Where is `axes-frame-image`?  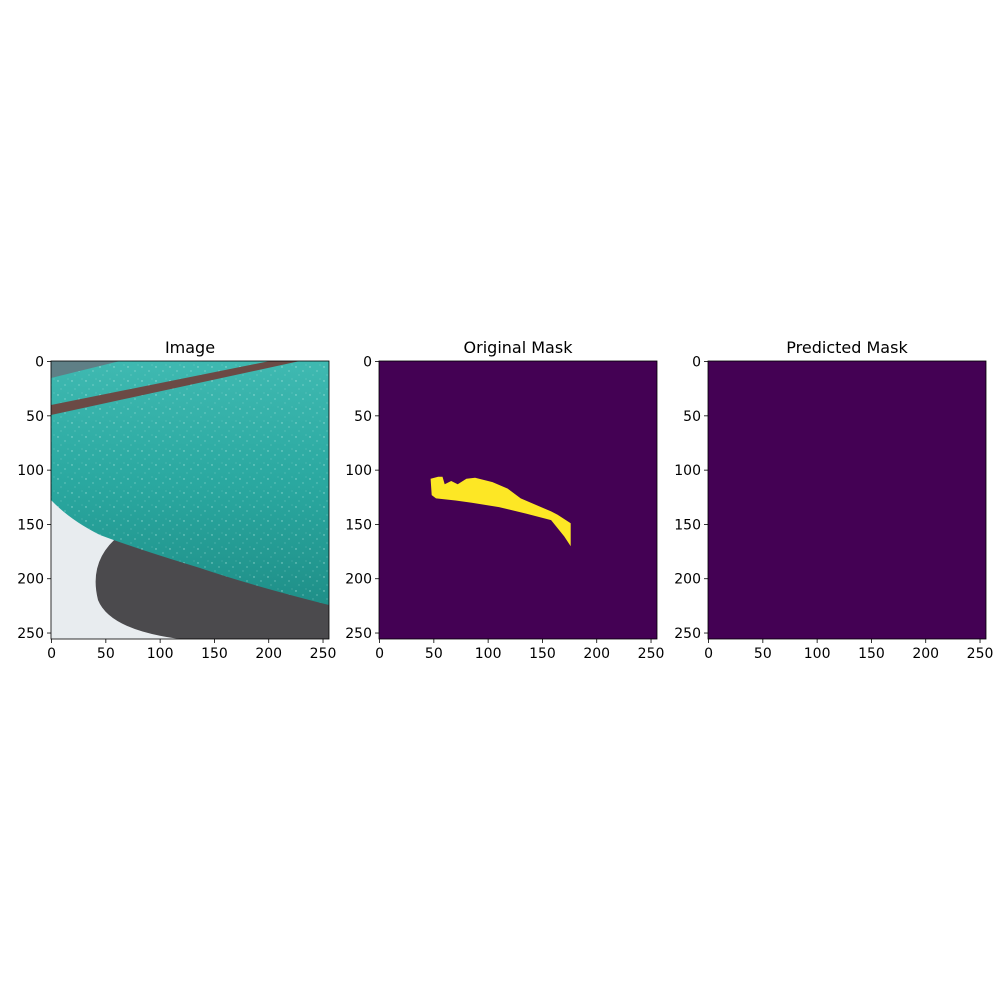
axes-frame-image is located at coordinates (190, 500).